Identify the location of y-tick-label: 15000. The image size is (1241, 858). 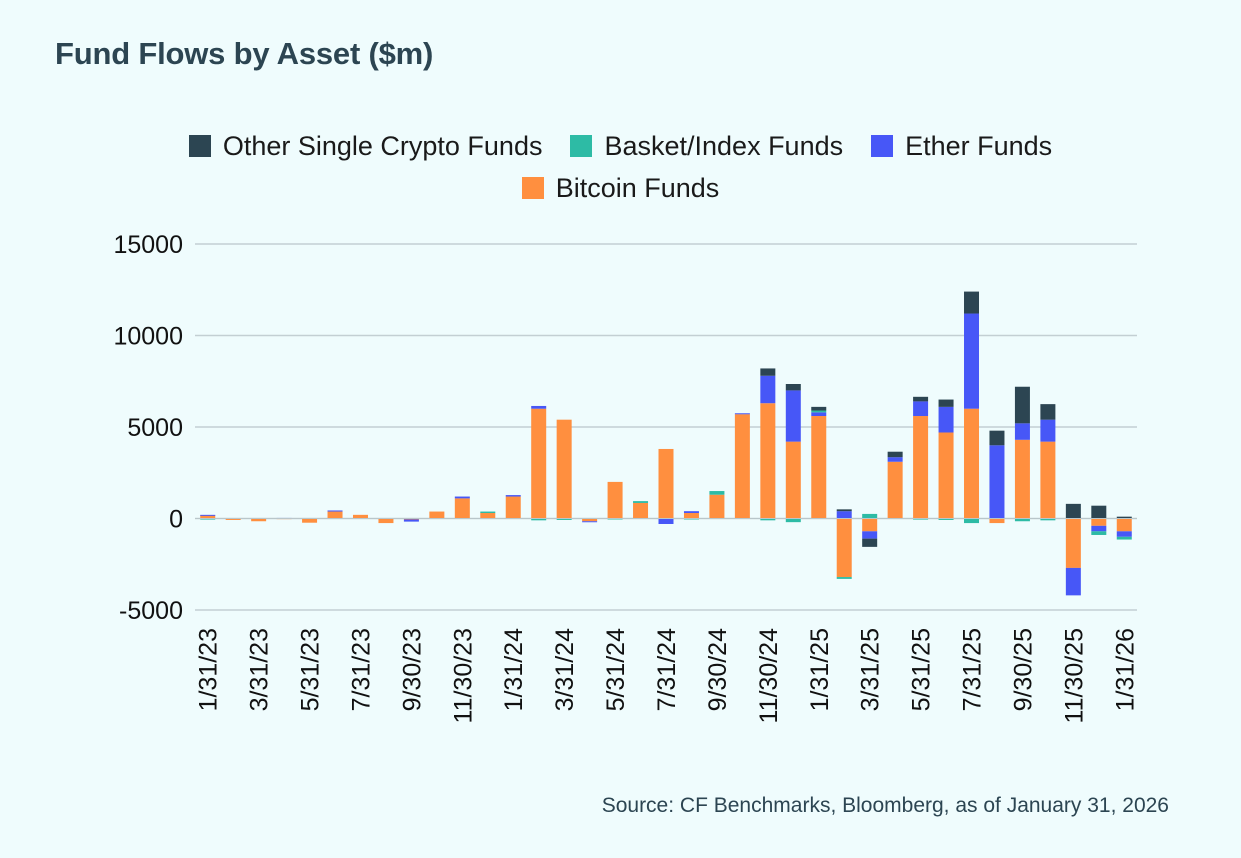
(148, 245).